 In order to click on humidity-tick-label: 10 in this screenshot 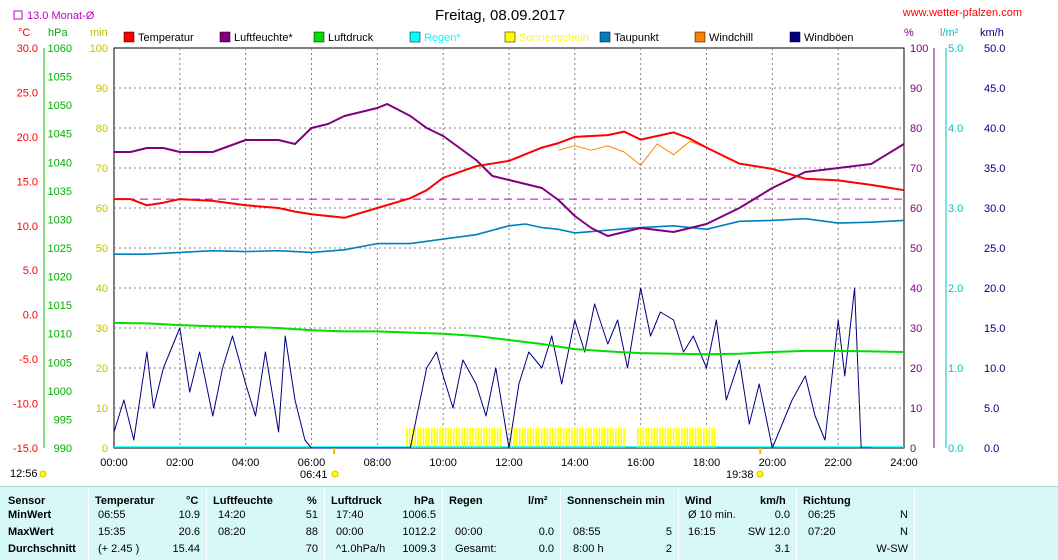, I will do `click(916, 409)`.